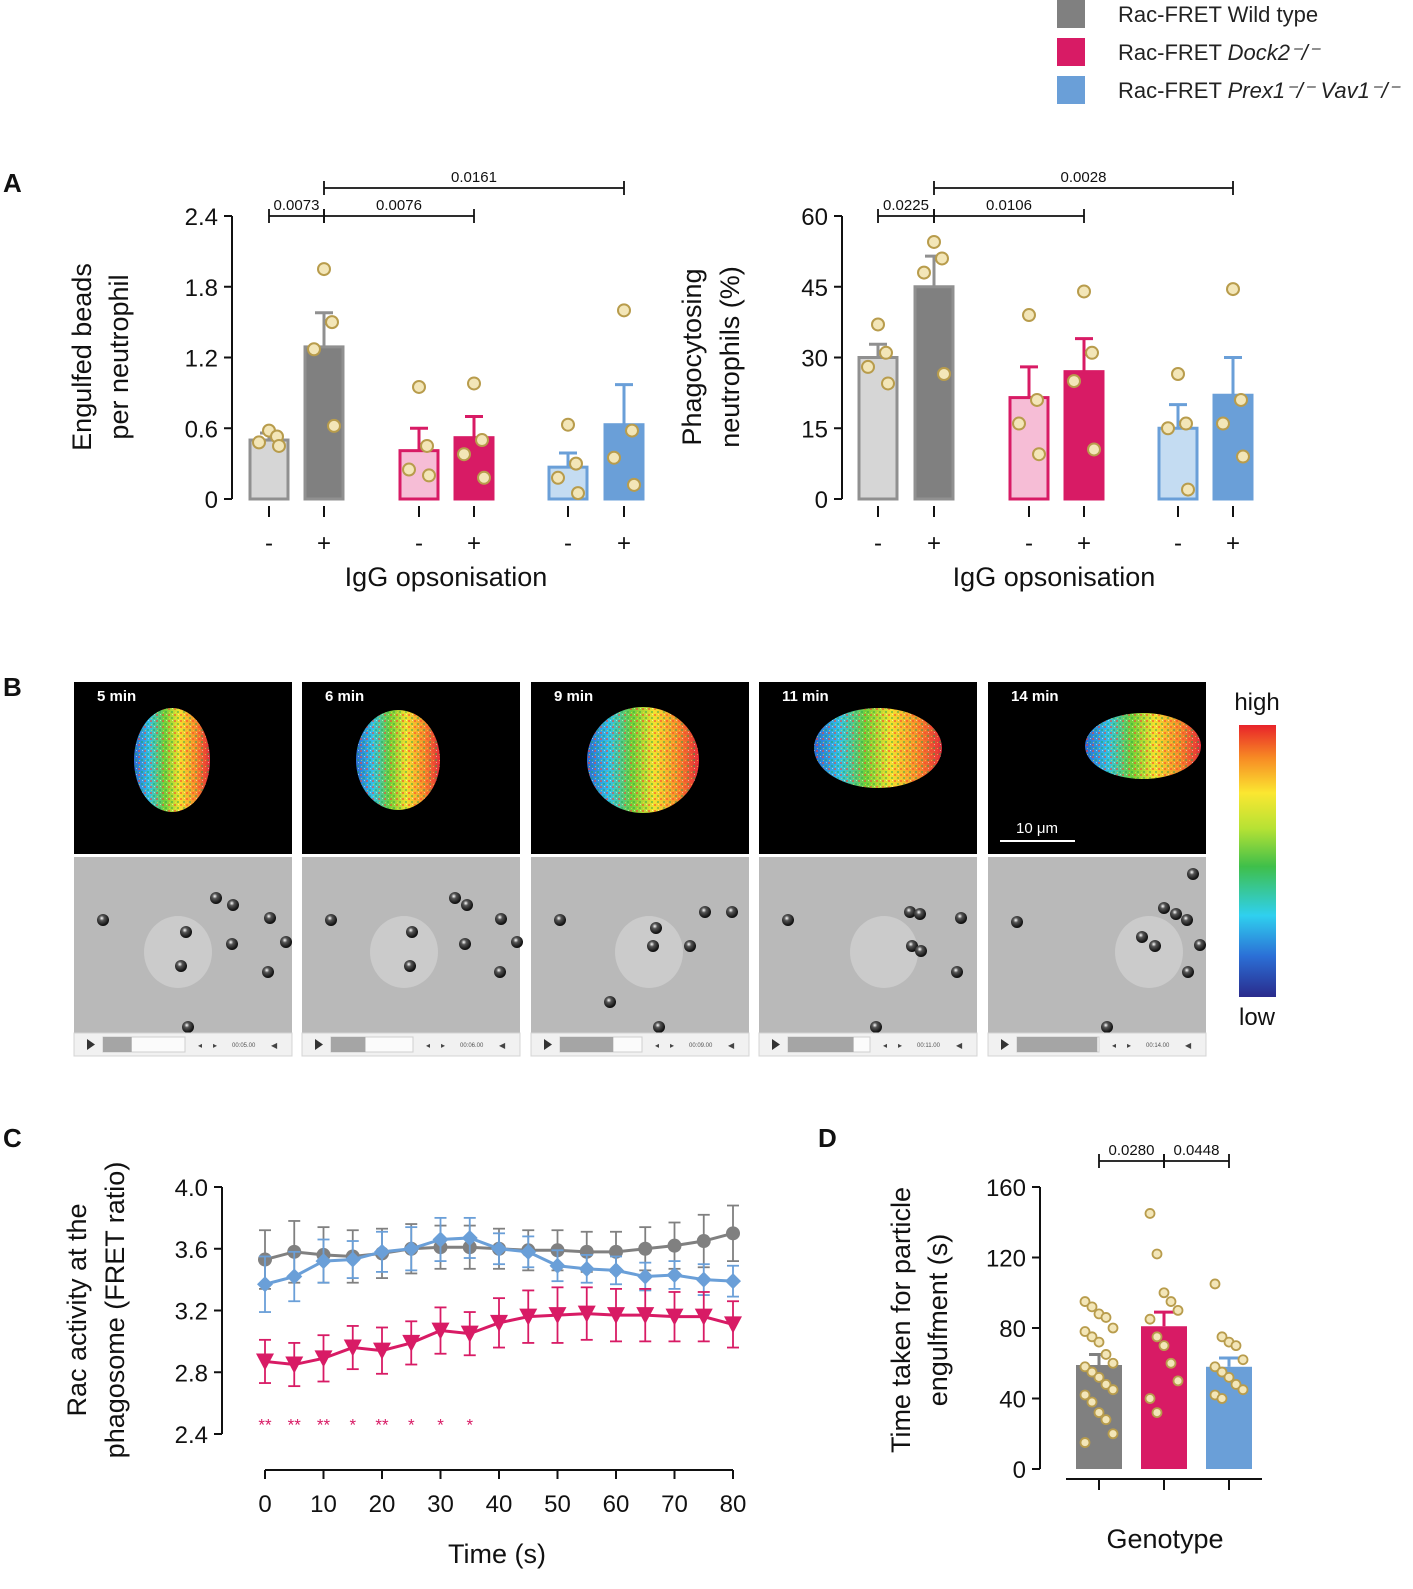 This screenshot has width=1413, height=1589. I want to click on chartA1-ytick-label: 1.2, so click(201, 359).